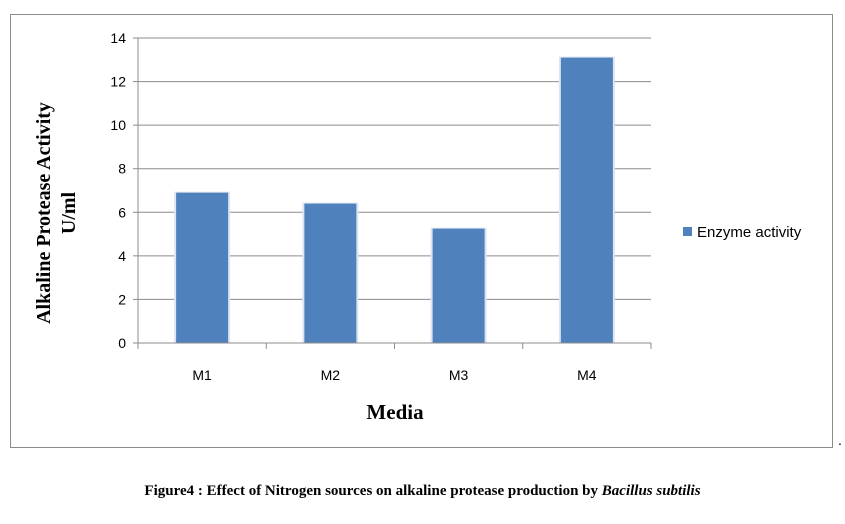 This screenshot has width=845, height=524. Describe the element at coordinates (44, 213) in the screenshot. I see `y-axis-title-line1: Alkaline Protease Activity` at that location.